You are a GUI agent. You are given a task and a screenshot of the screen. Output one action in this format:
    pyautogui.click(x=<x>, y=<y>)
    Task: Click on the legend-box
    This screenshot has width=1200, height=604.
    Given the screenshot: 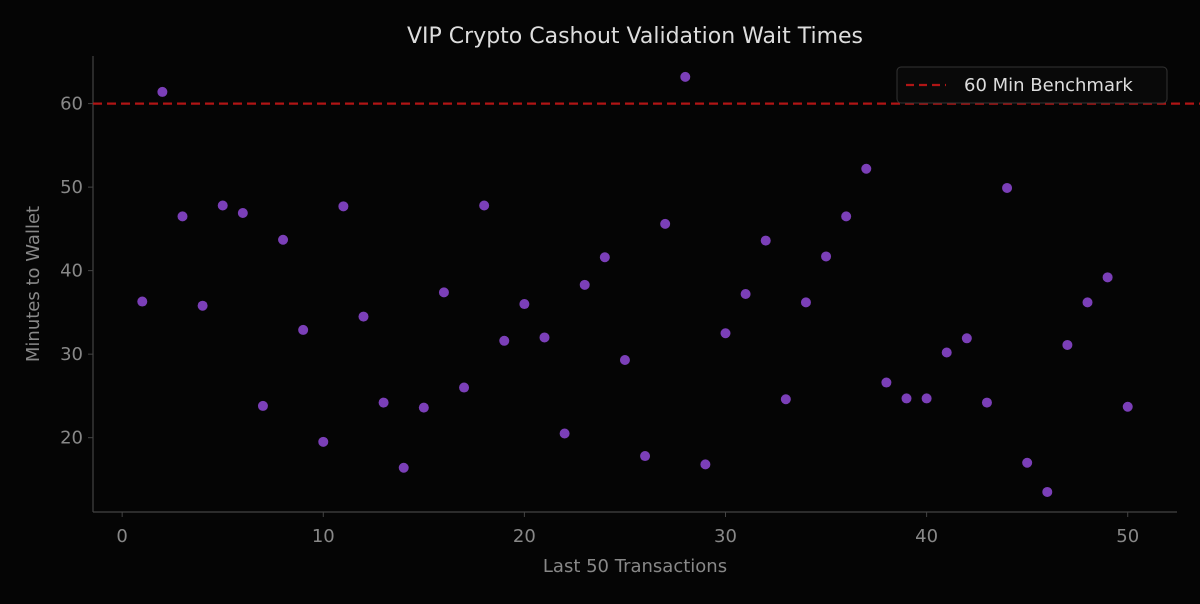 What is the action you would take?
    pyautogui.click(x=1032, y=85)
    